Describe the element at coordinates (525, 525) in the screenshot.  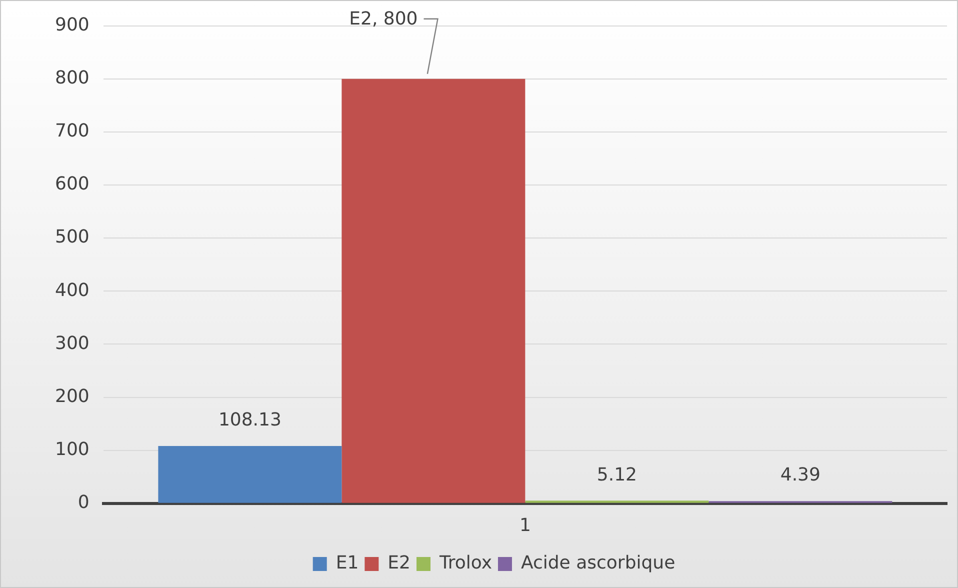
I see `x-tick-label: 1` at that location.